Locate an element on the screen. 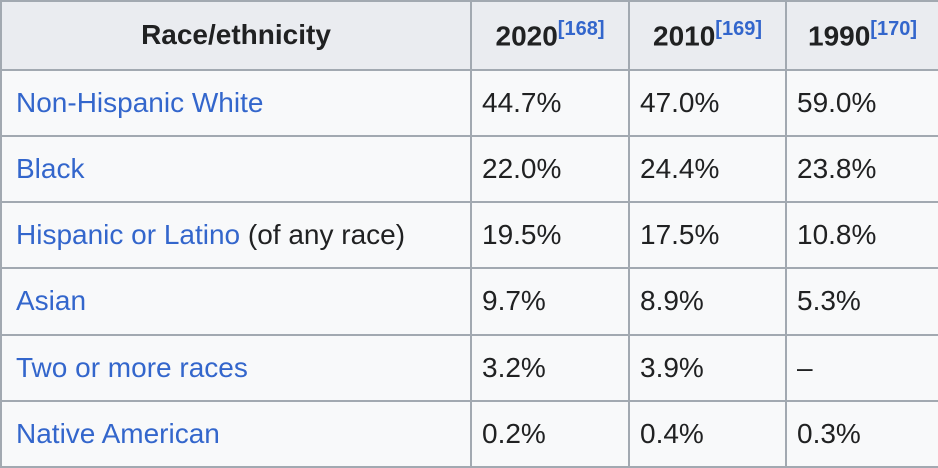  value-cell-1990: 10.8% is located at coordinates (861, 235).